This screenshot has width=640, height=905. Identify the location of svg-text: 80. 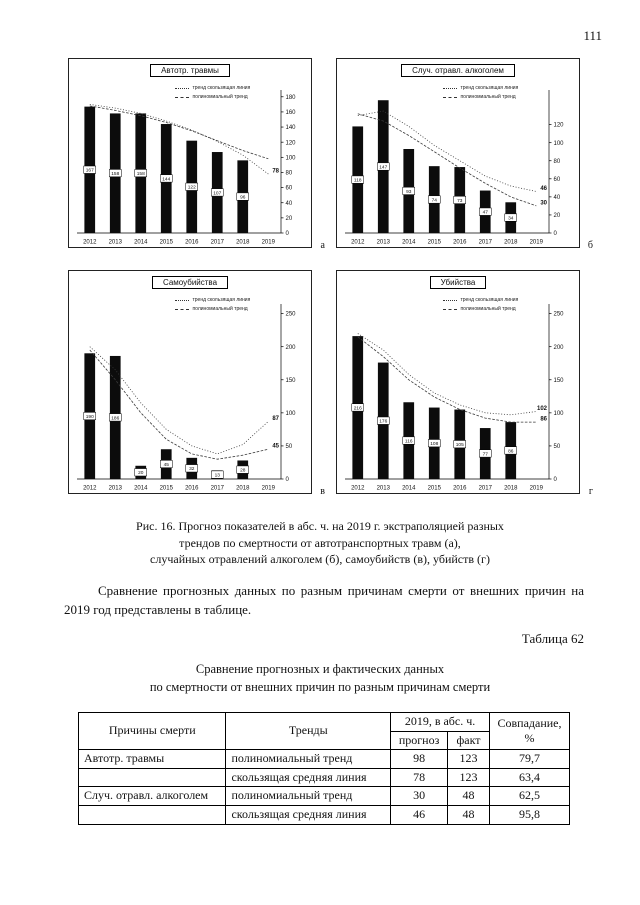
(289, 174).